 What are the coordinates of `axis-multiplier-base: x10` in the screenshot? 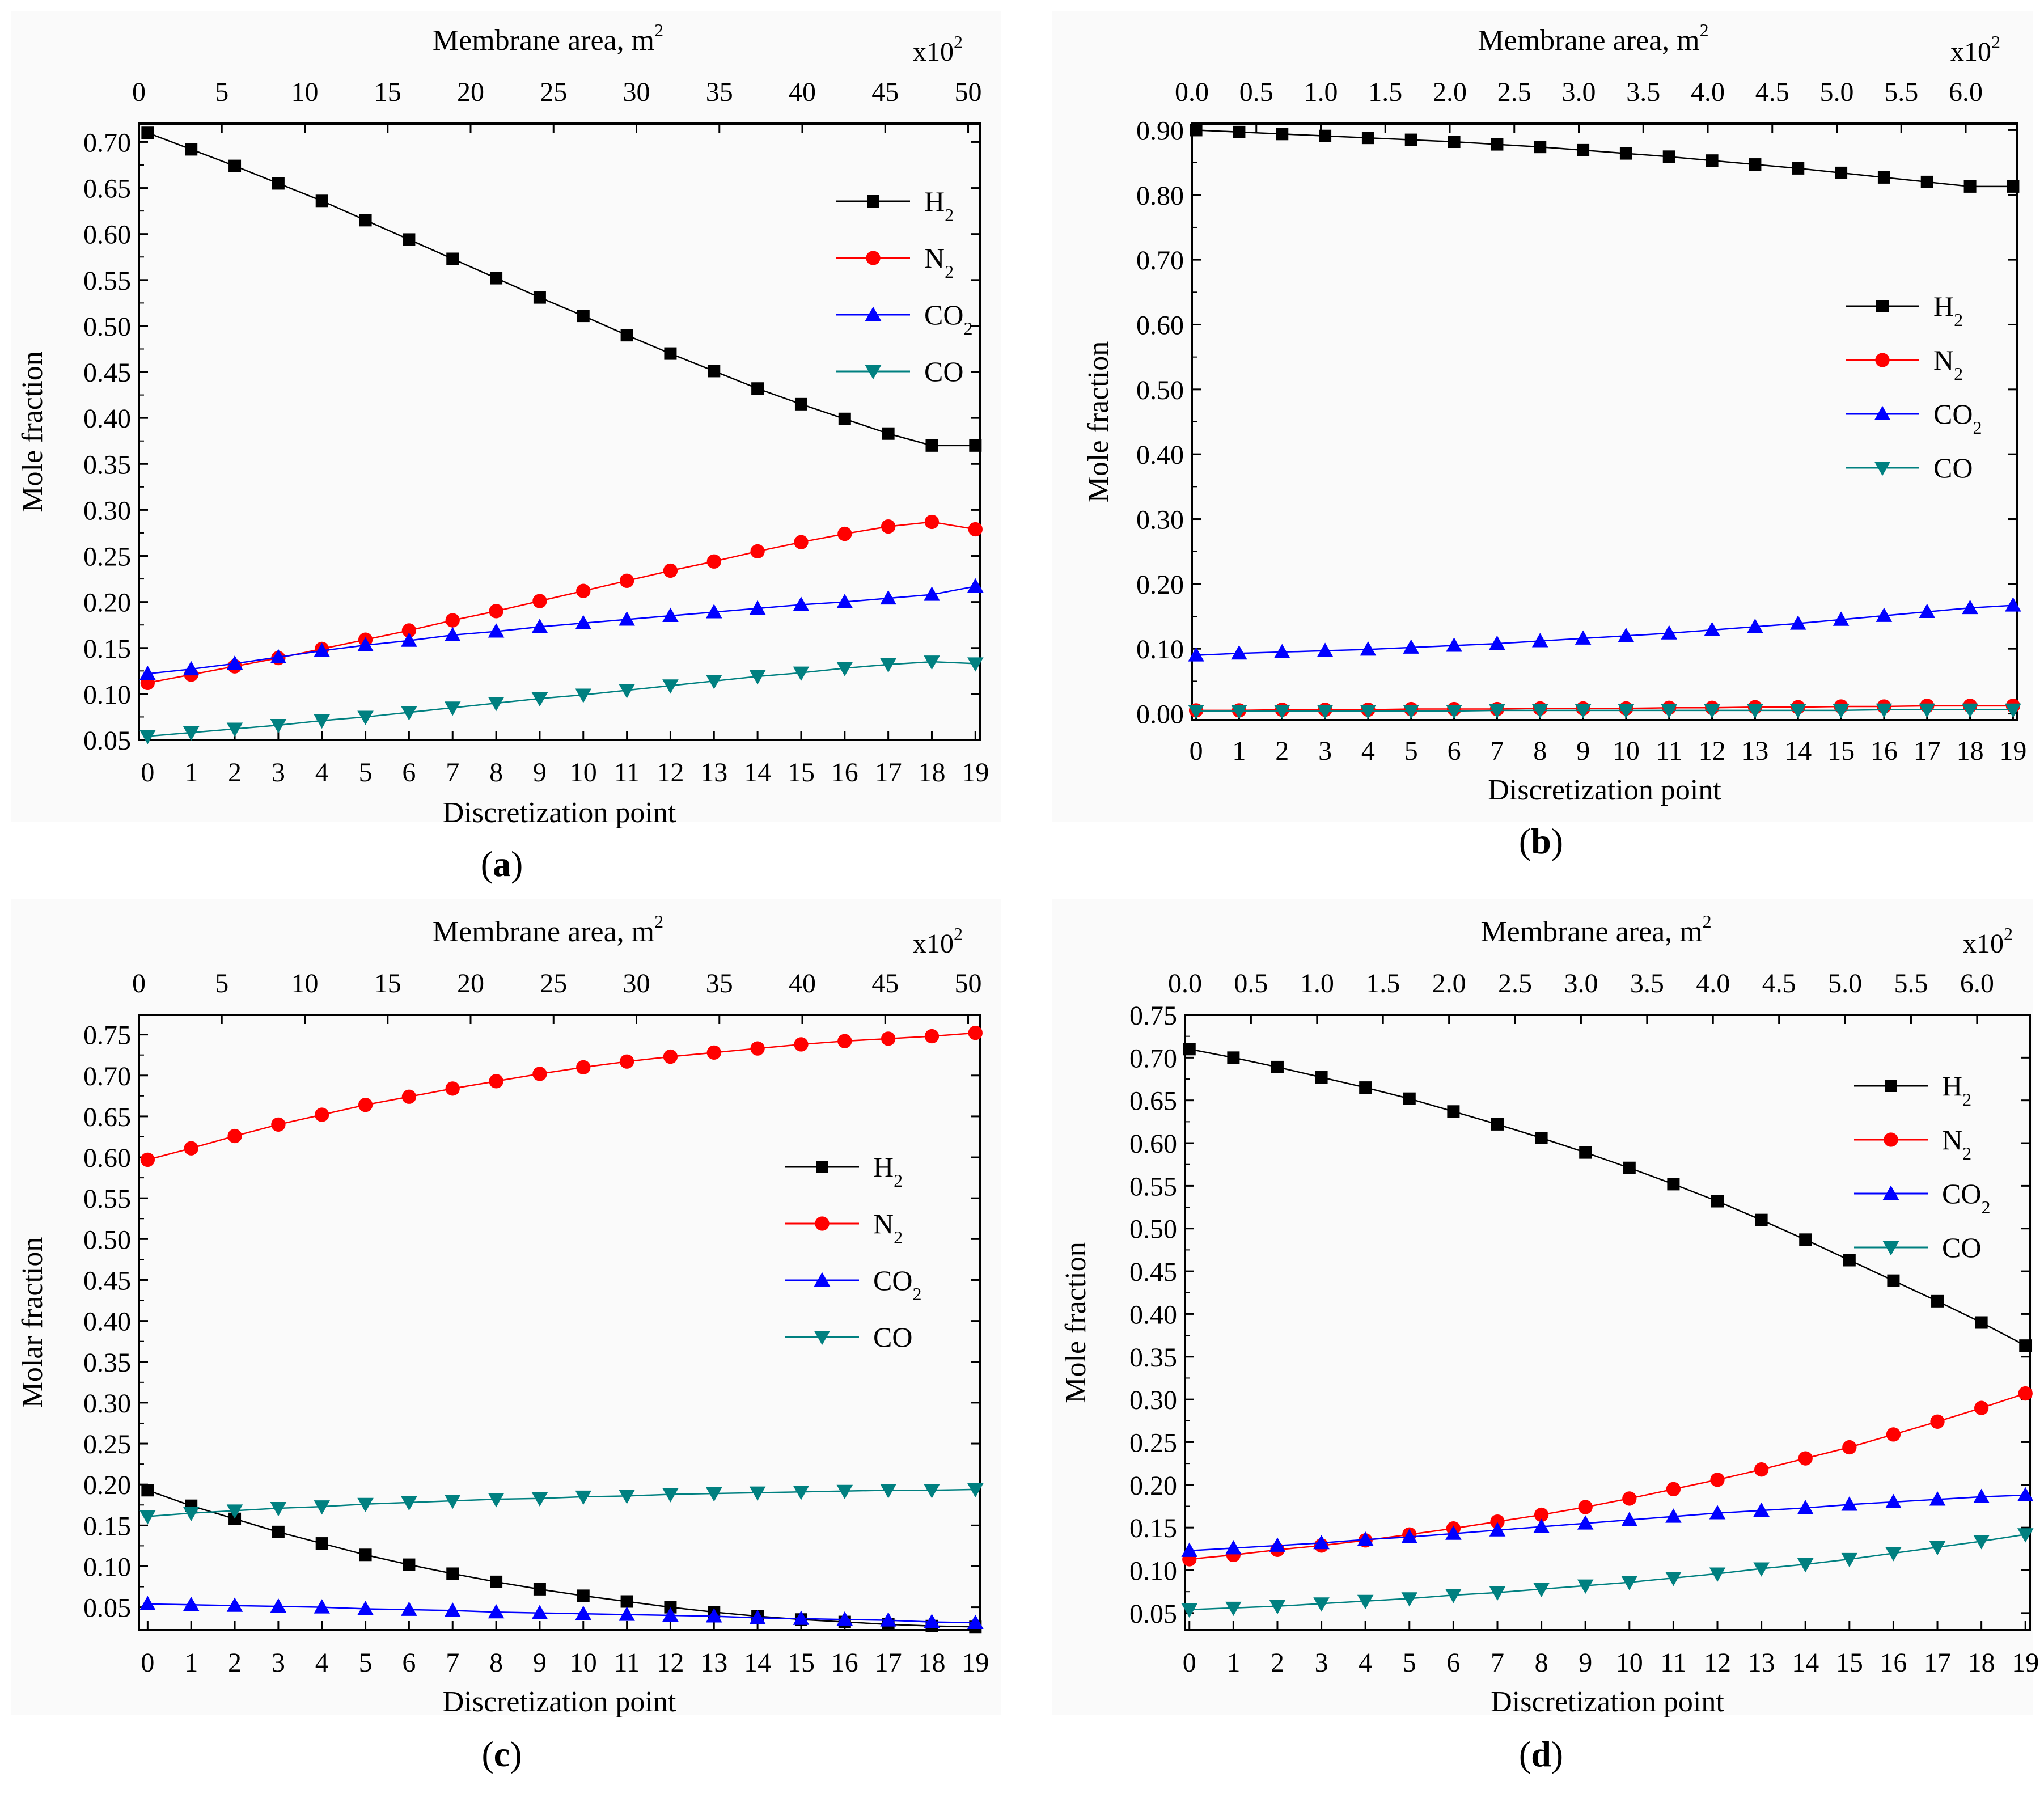 It's located at (1984, 944).